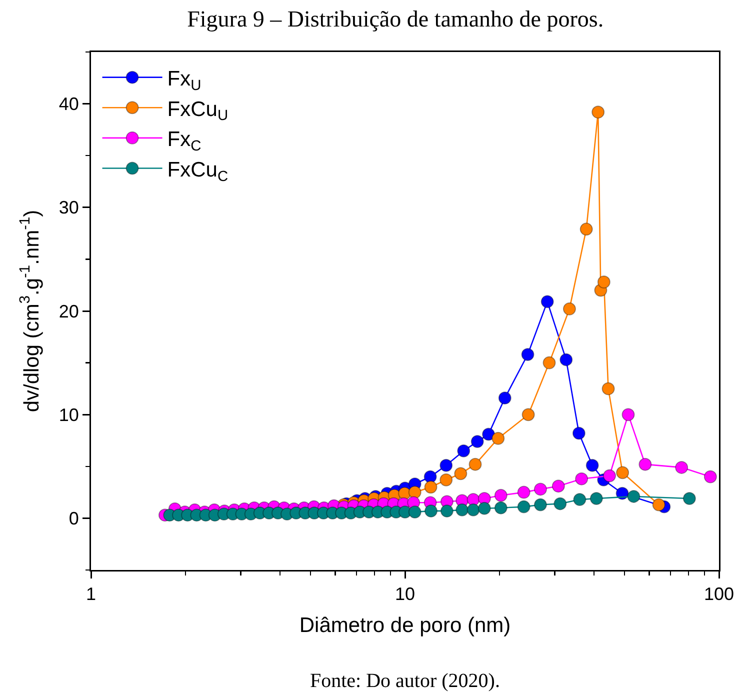 The height and width of the screenshot is (695, 746). I want to click on source-note: Fonte: Do autor (2020)., so click(405, 681).